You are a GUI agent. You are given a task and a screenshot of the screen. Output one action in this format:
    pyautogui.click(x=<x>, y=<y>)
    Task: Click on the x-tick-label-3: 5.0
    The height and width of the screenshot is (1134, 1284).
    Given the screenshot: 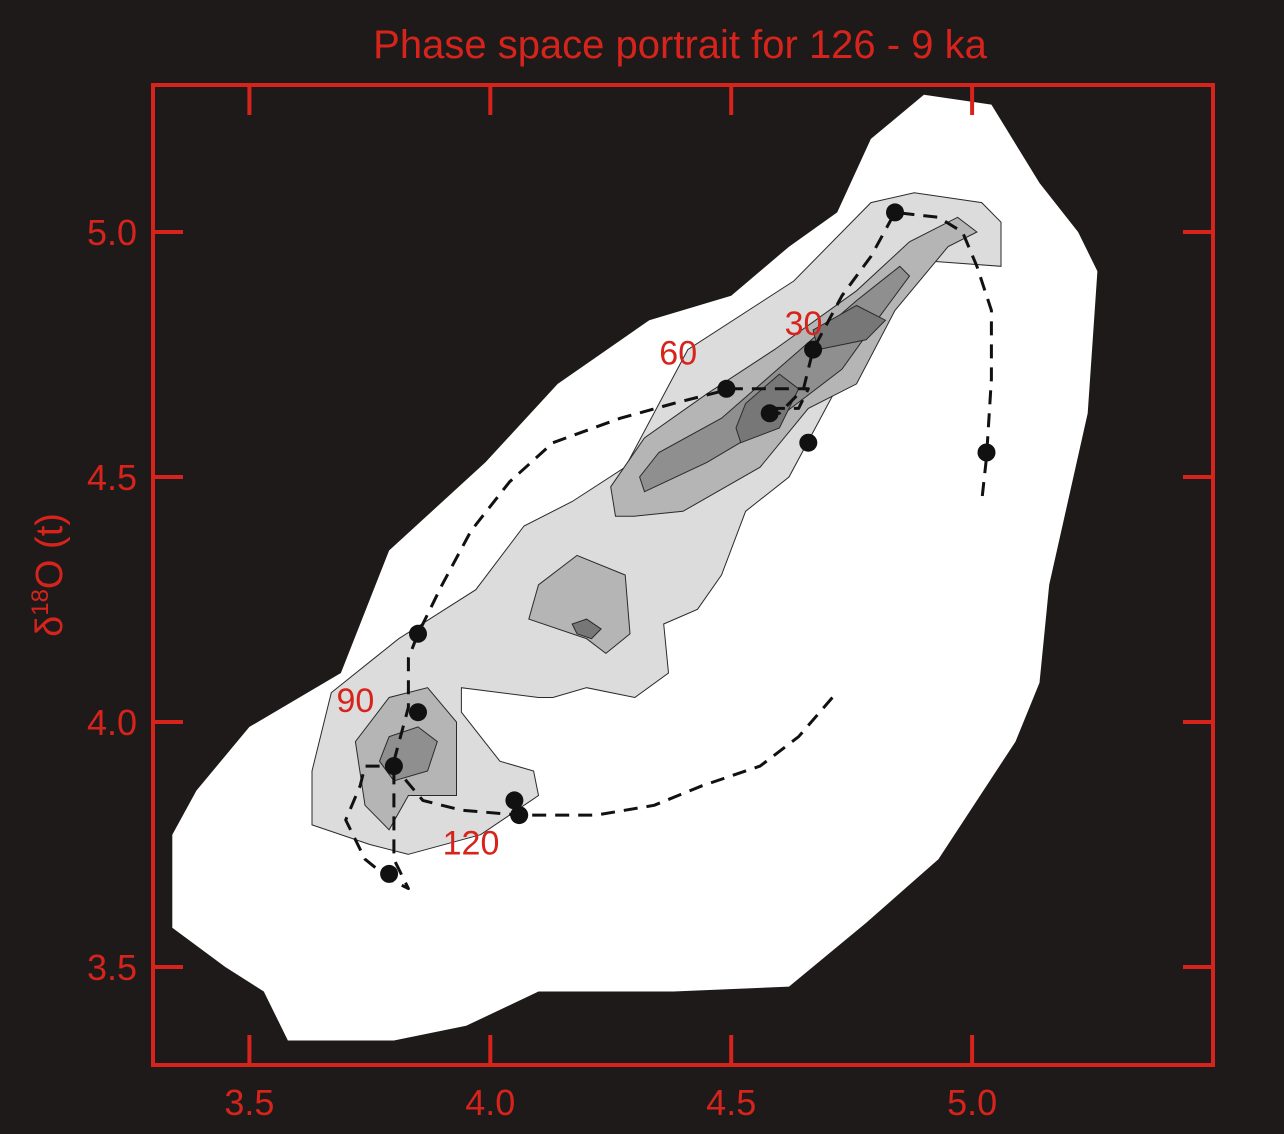 What is the action you would take?
    pyautogui.click(x=972, y=1102)
    